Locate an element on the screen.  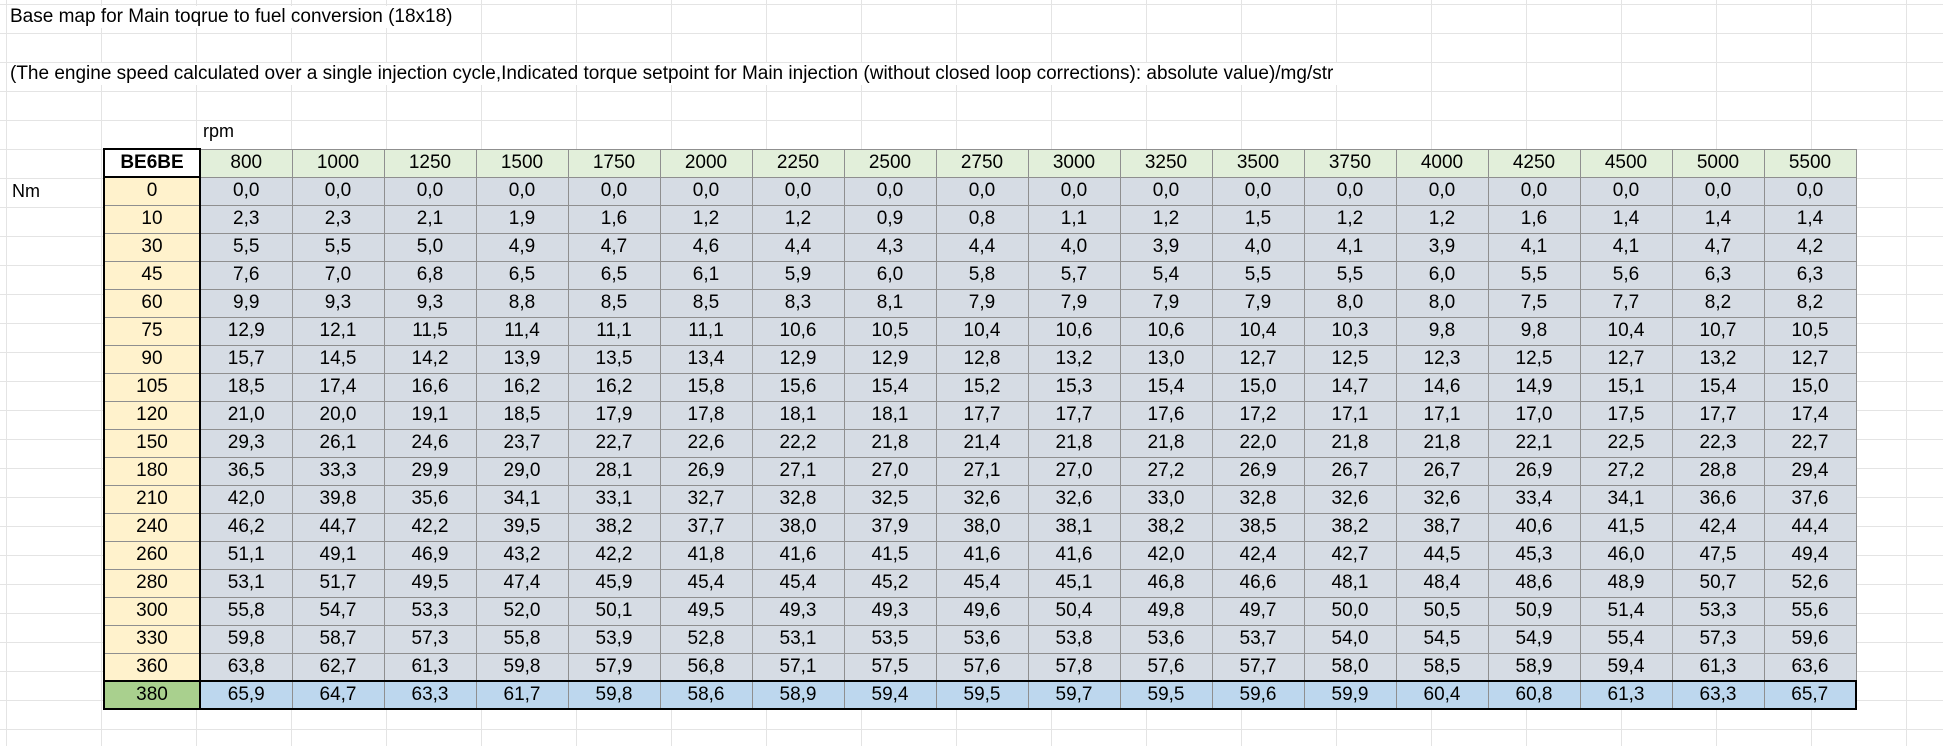
map-value-cell: 13,4 is located at coordinates (706, 359).